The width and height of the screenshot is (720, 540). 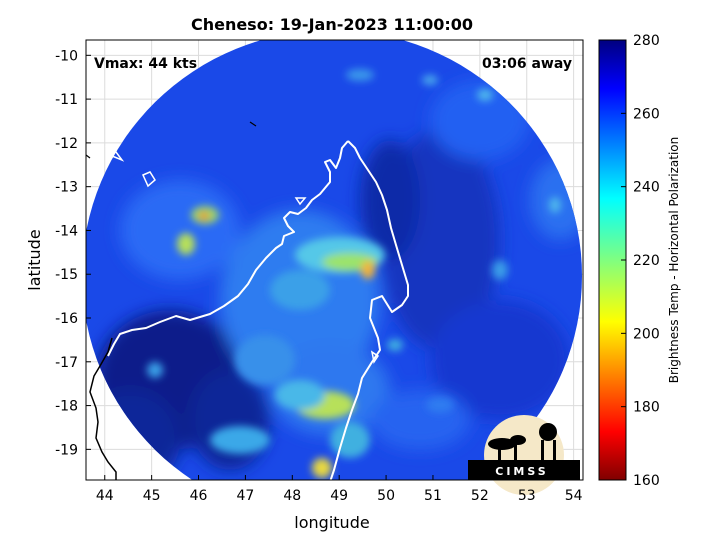 I want to click on x-tick-label: 53, so click(x=527, y=496).